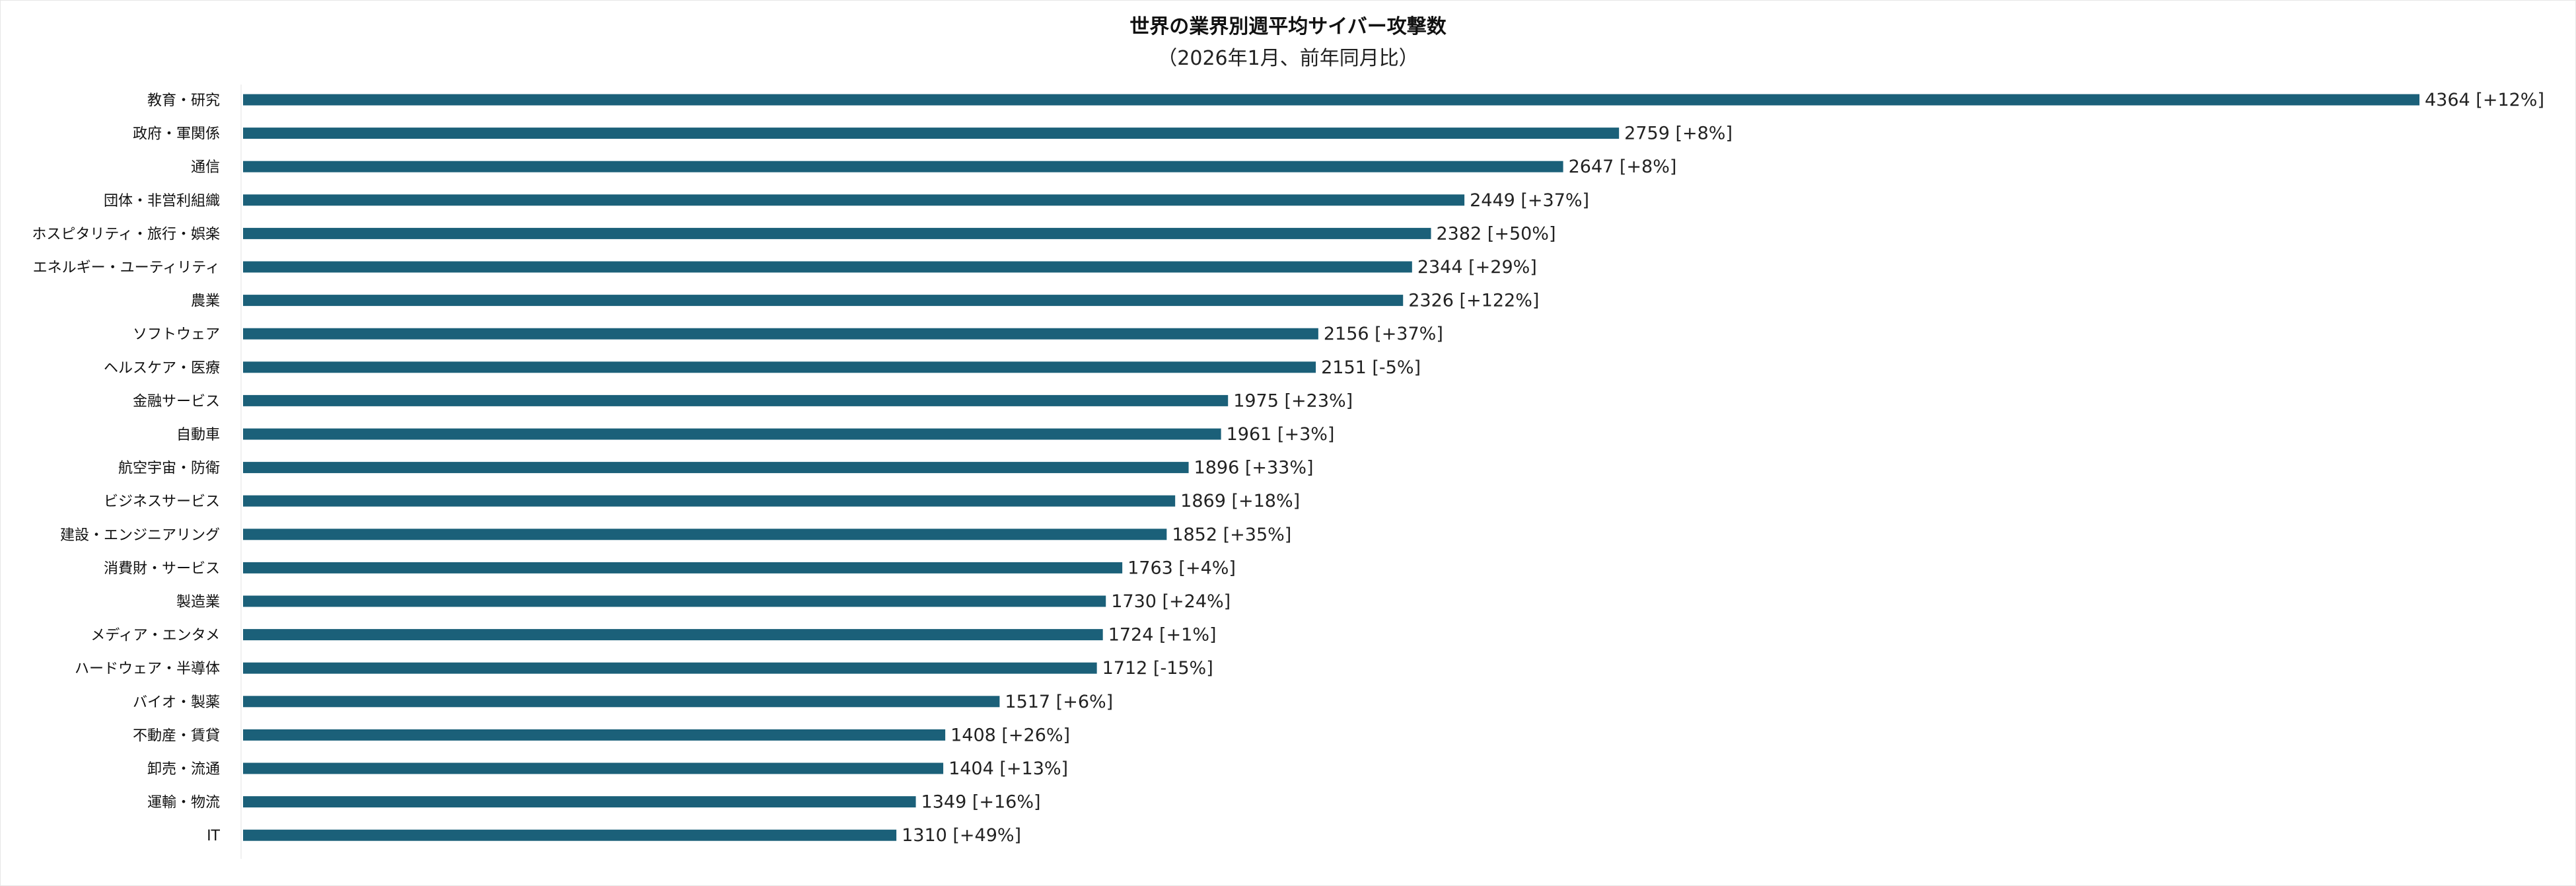 The height and width of the screenshot is (886, 2576). I want to click on category-label: 自動車, so click(198, 435).